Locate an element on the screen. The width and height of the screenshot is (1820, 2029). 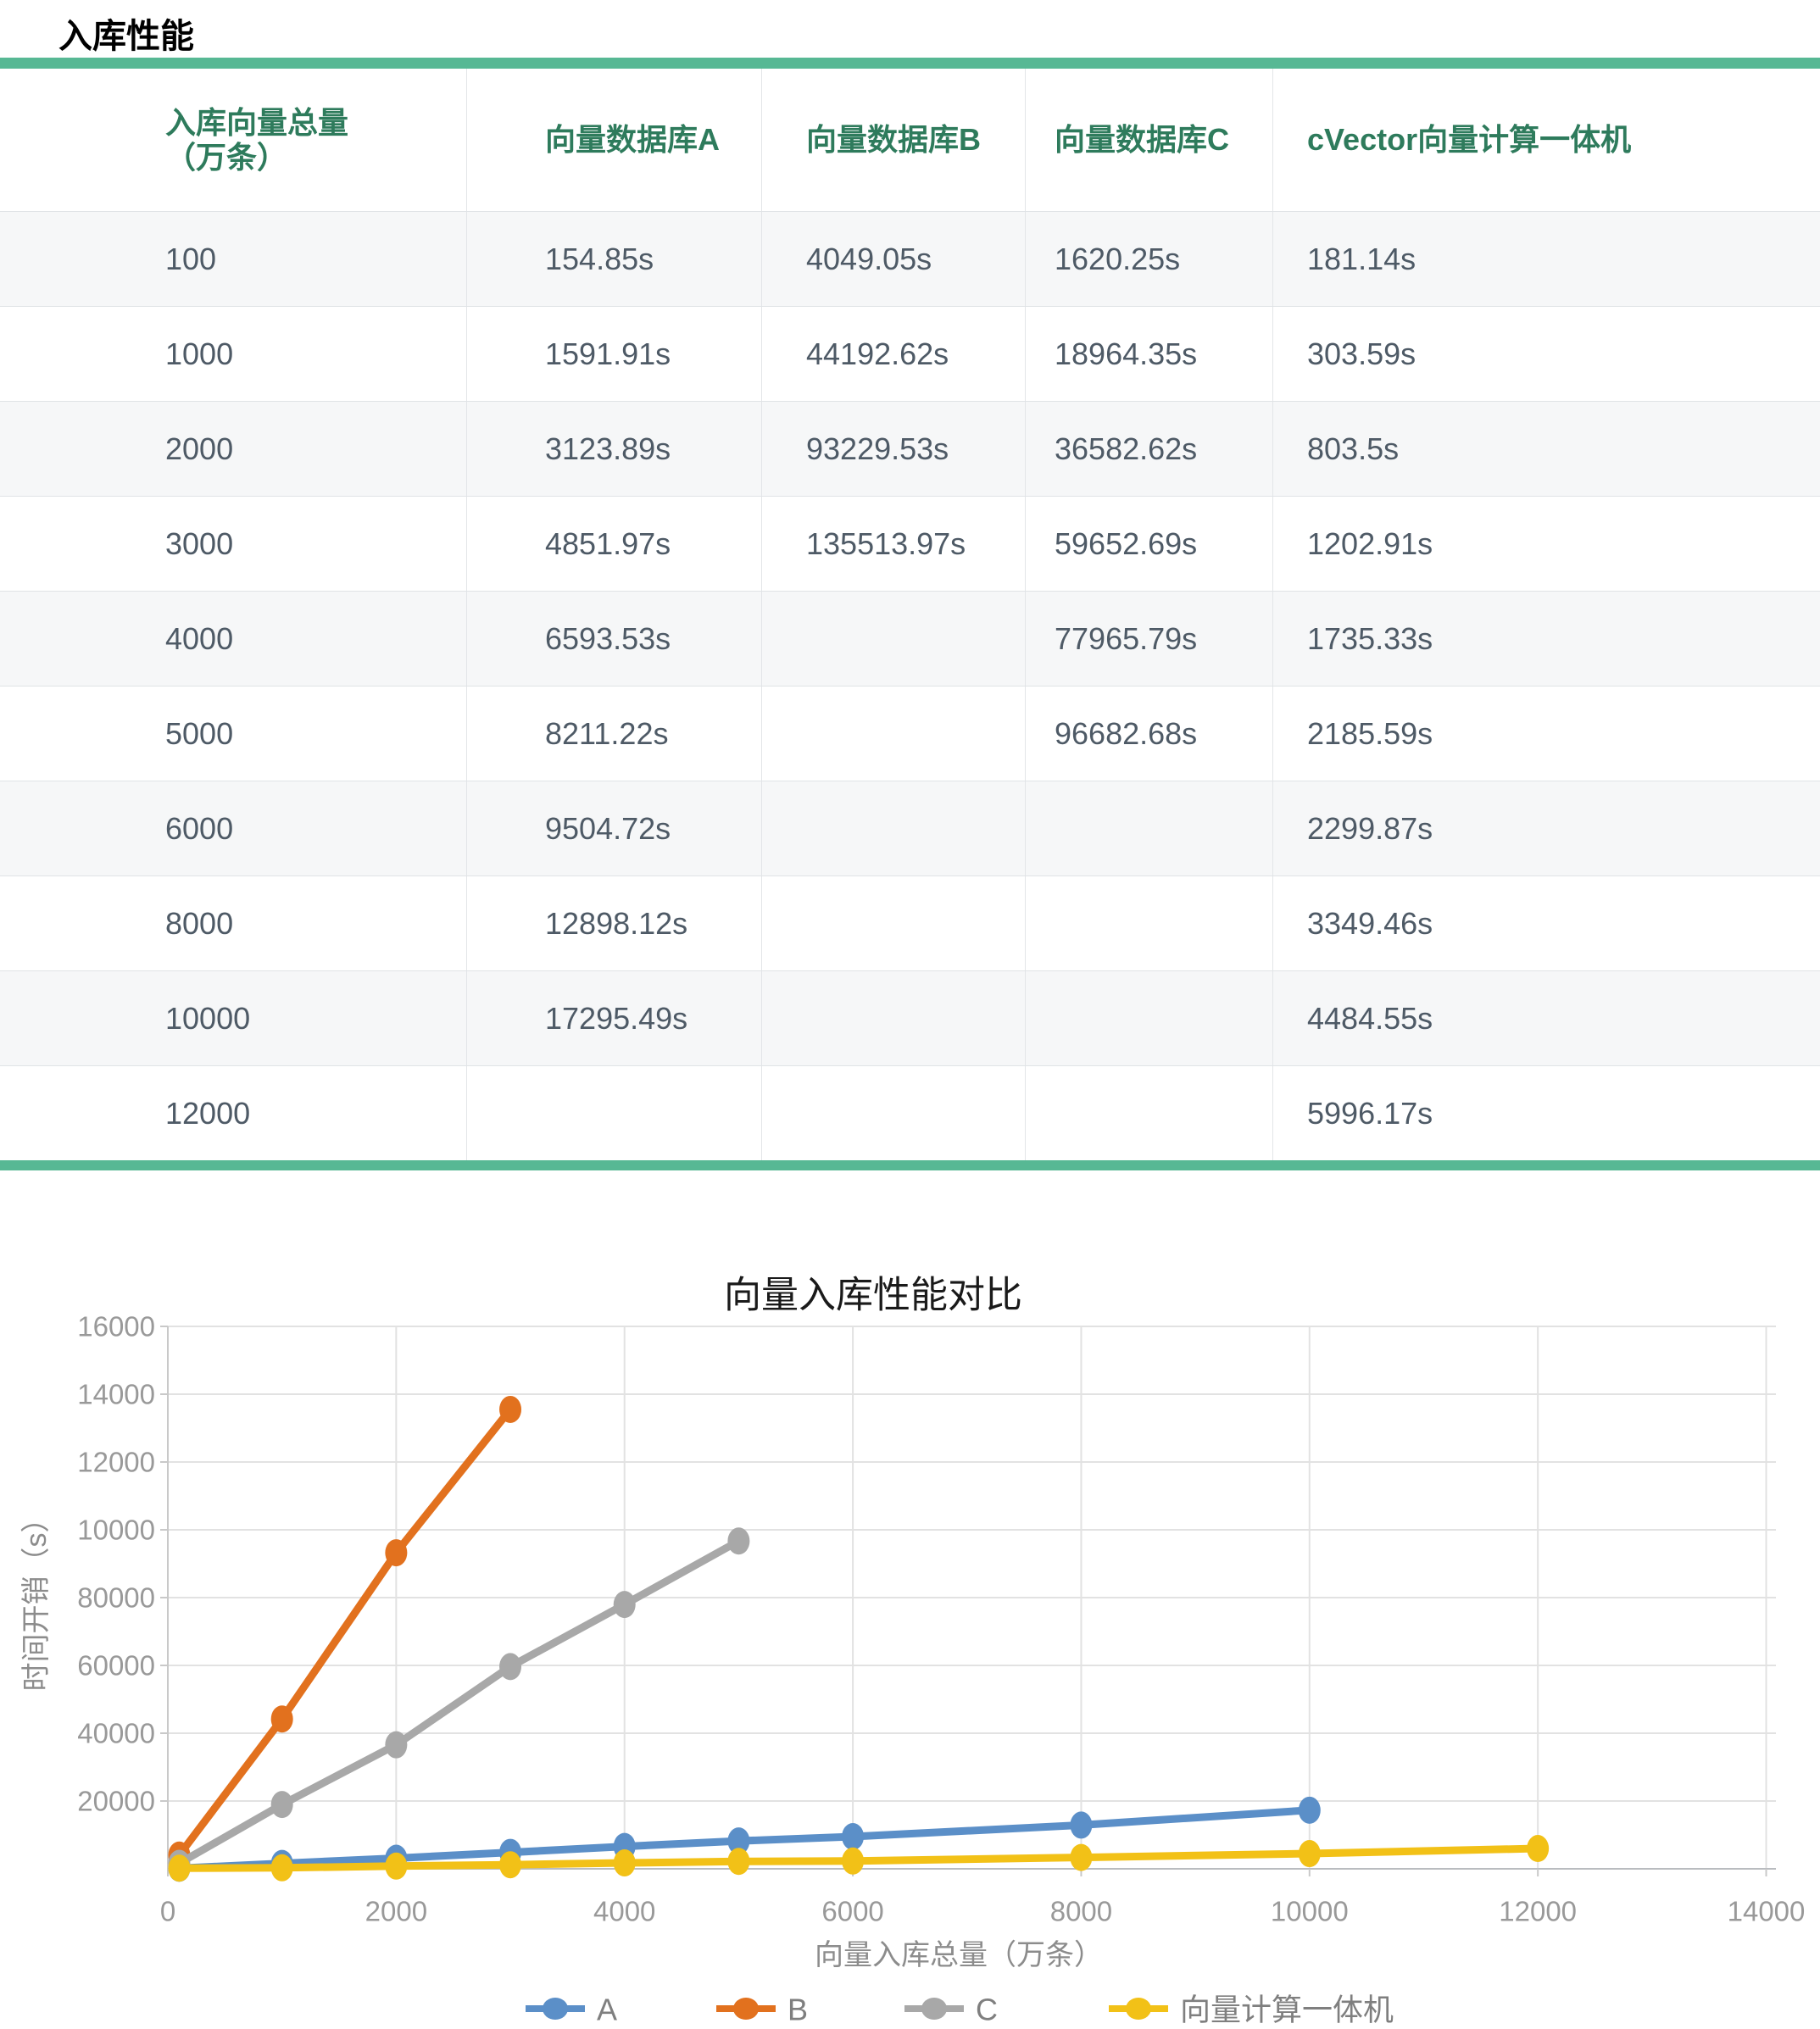
table-cell: 3349.46s is located at coordinates (1370, 923).